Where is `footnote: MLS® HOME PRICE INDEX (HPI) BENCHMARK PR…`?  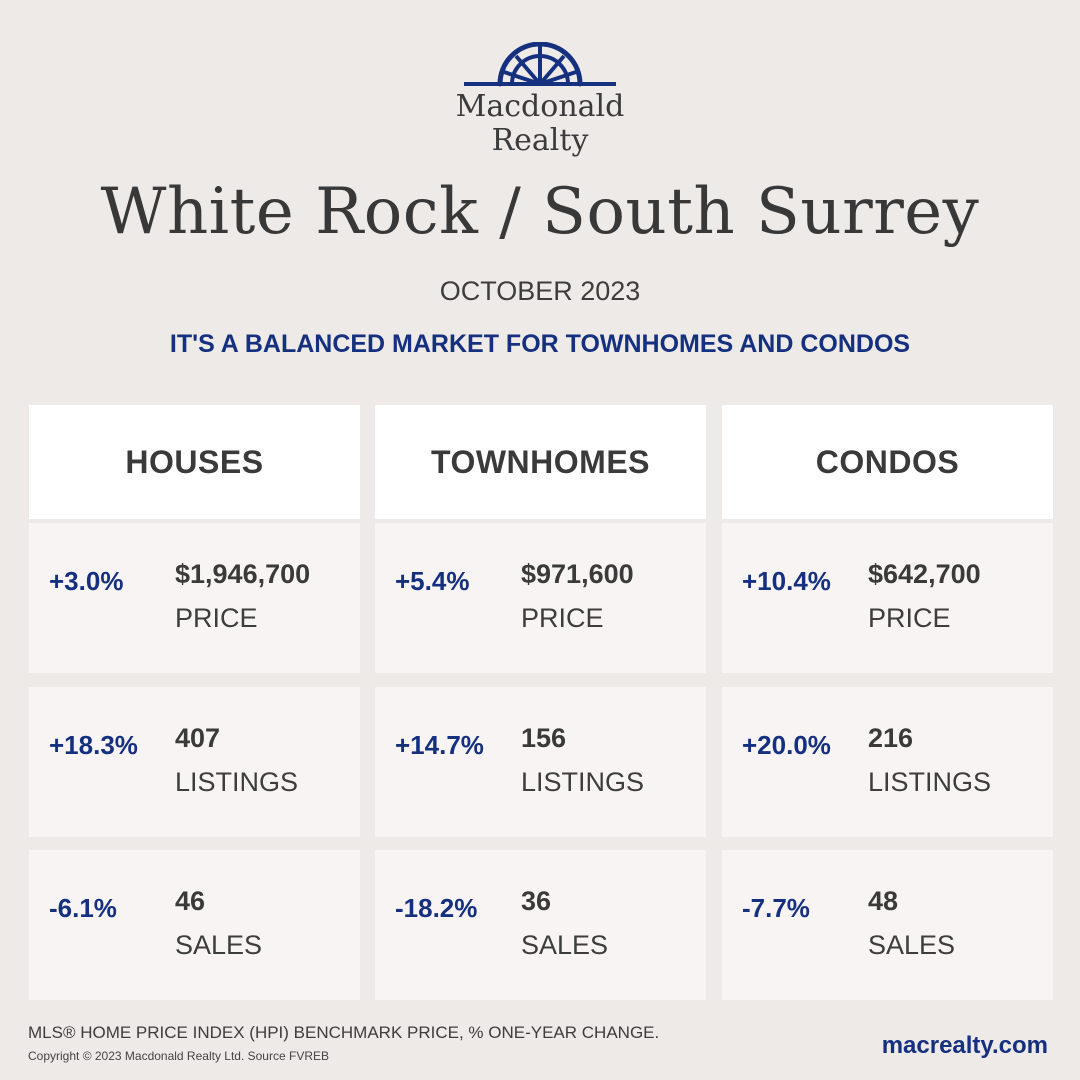
footnote: MLS® HOME PRICE INDEX (HPI) BENCHMARK PR… is located at coordinates (344, 1032).